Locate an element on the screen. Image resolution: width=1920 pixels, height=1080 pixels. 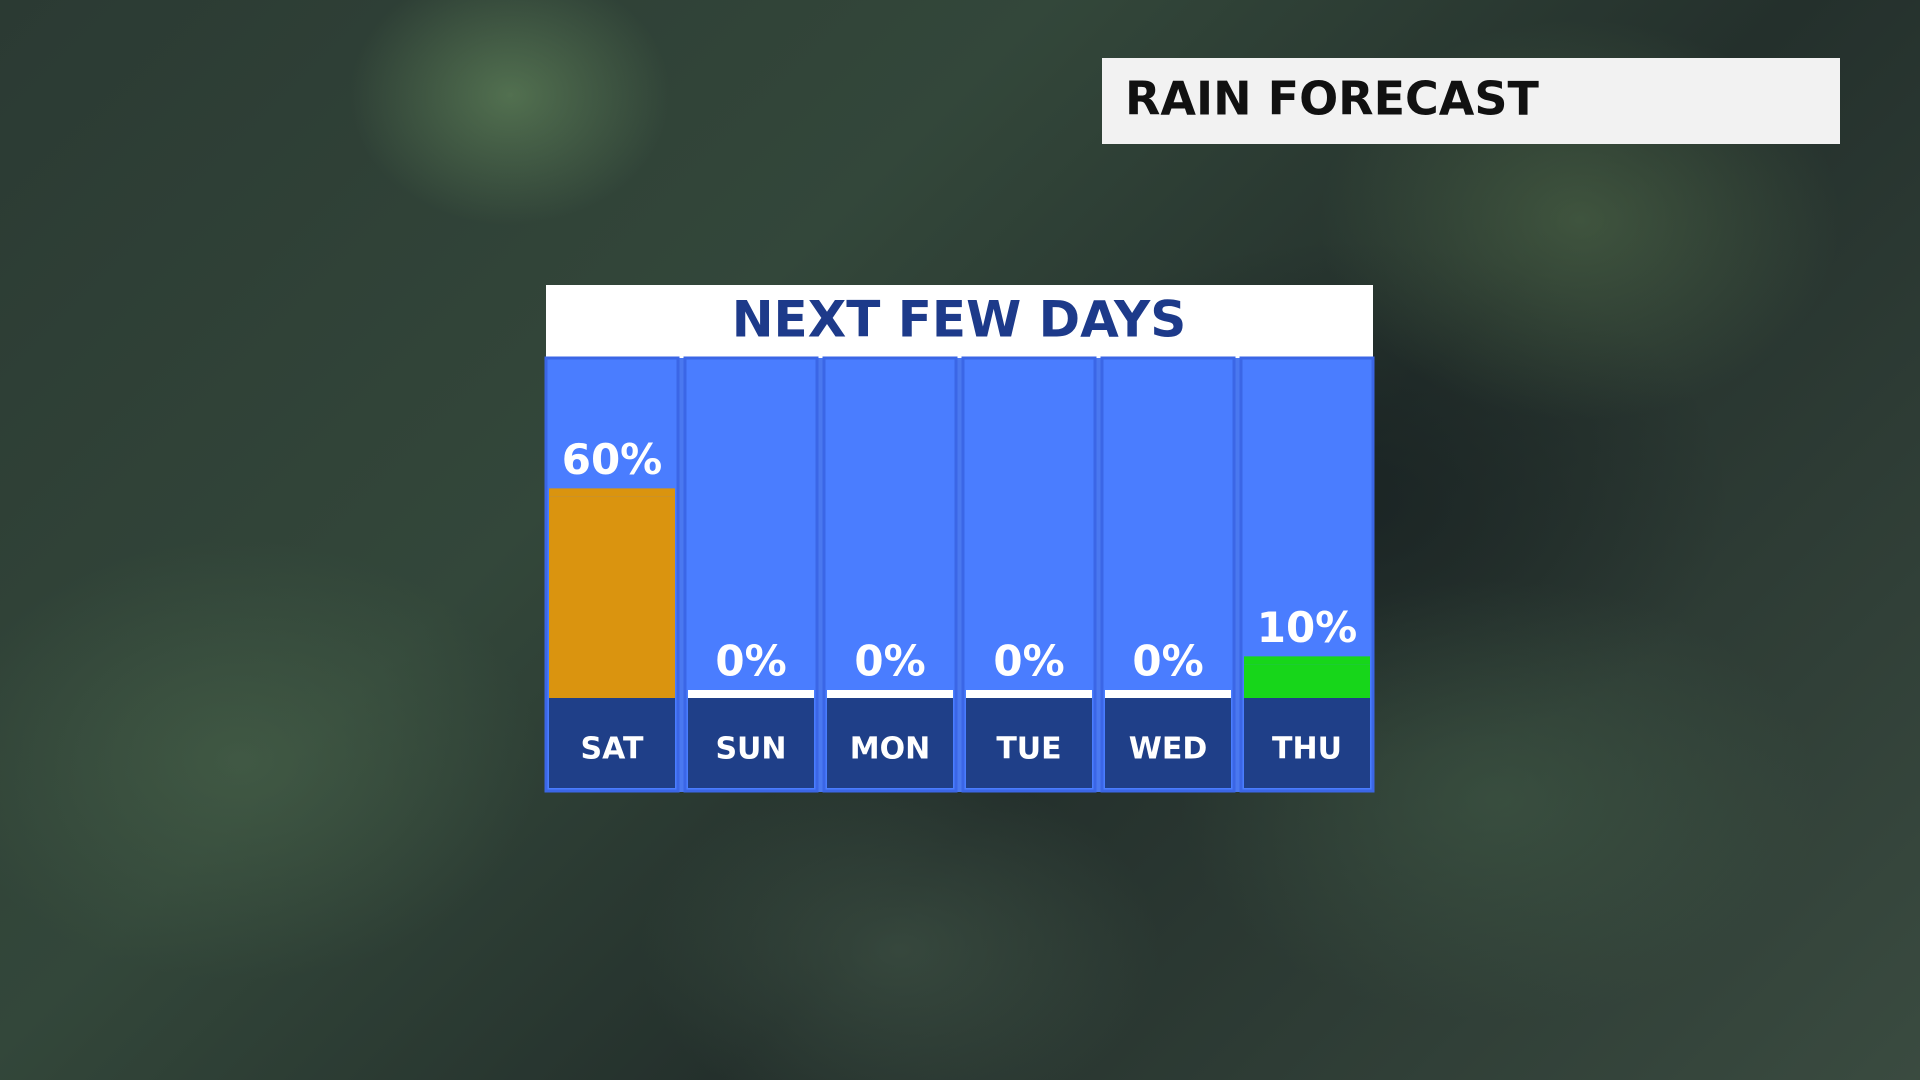
x-tick-label: SAT is located at coordinates (612, 749).